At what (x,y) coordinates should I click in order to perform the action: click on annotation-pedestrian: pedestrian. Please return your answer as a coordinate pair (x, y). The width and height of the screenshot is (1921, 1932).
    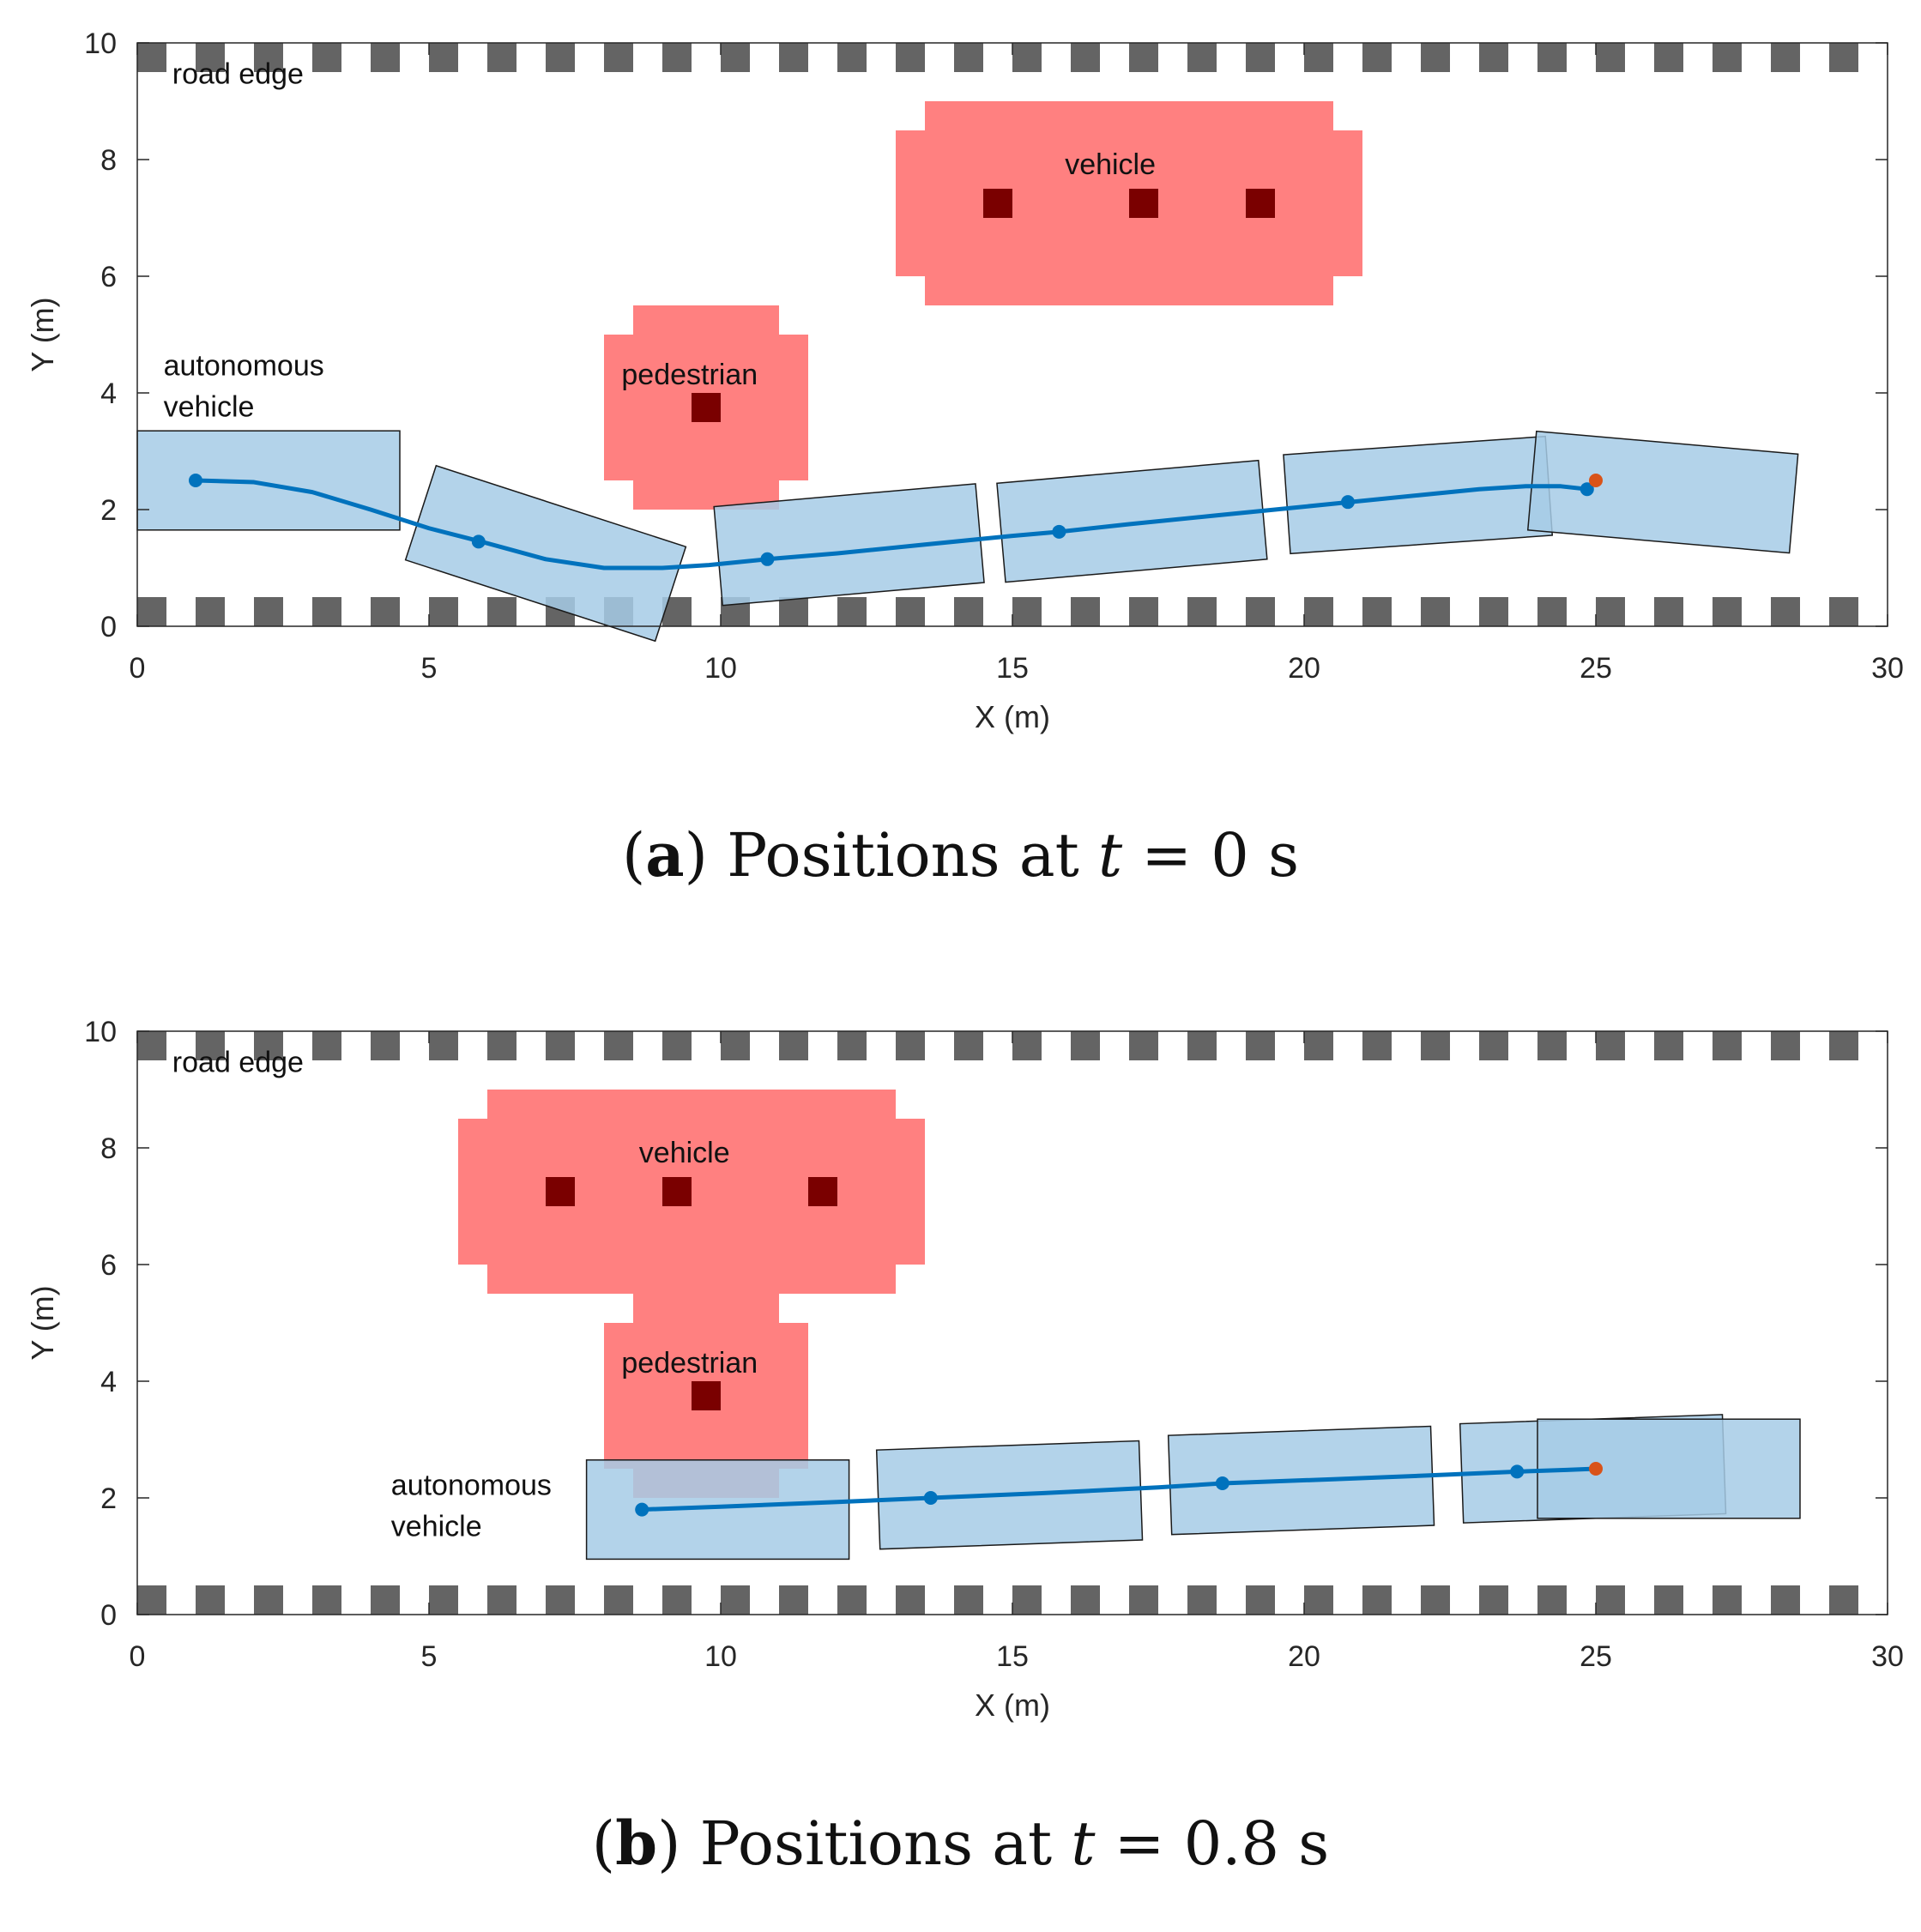
    Looking at the image, I should click on (689, 1363).